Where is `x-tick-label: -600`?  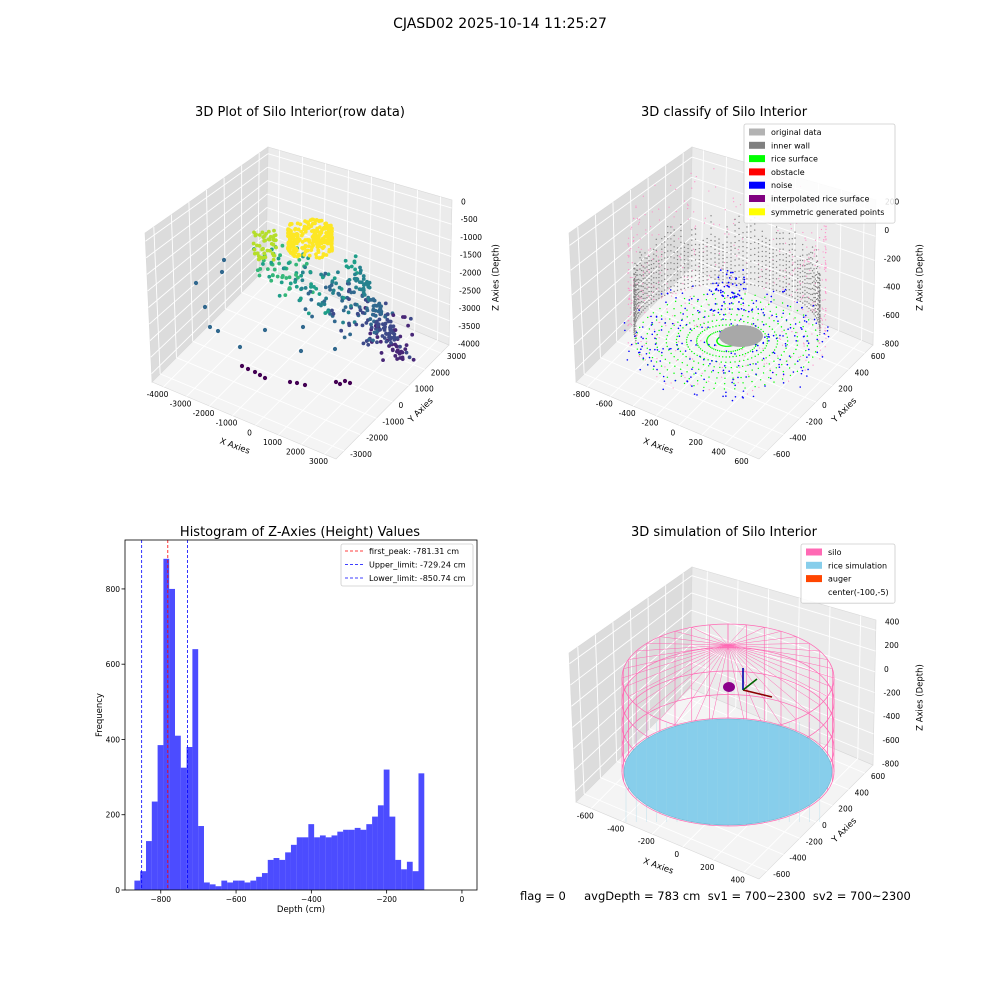 x-tick-label: -600 is located at coordinates (604, 403).